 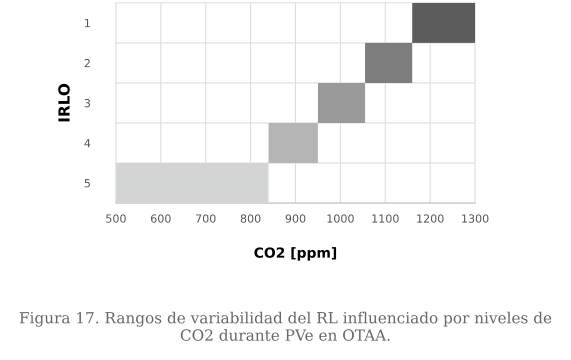 What do you see at coordinates (295, 254) in the screenshot?
I see `x-axis-title: CO2 [ppm]` at bounding box center [295, 254].